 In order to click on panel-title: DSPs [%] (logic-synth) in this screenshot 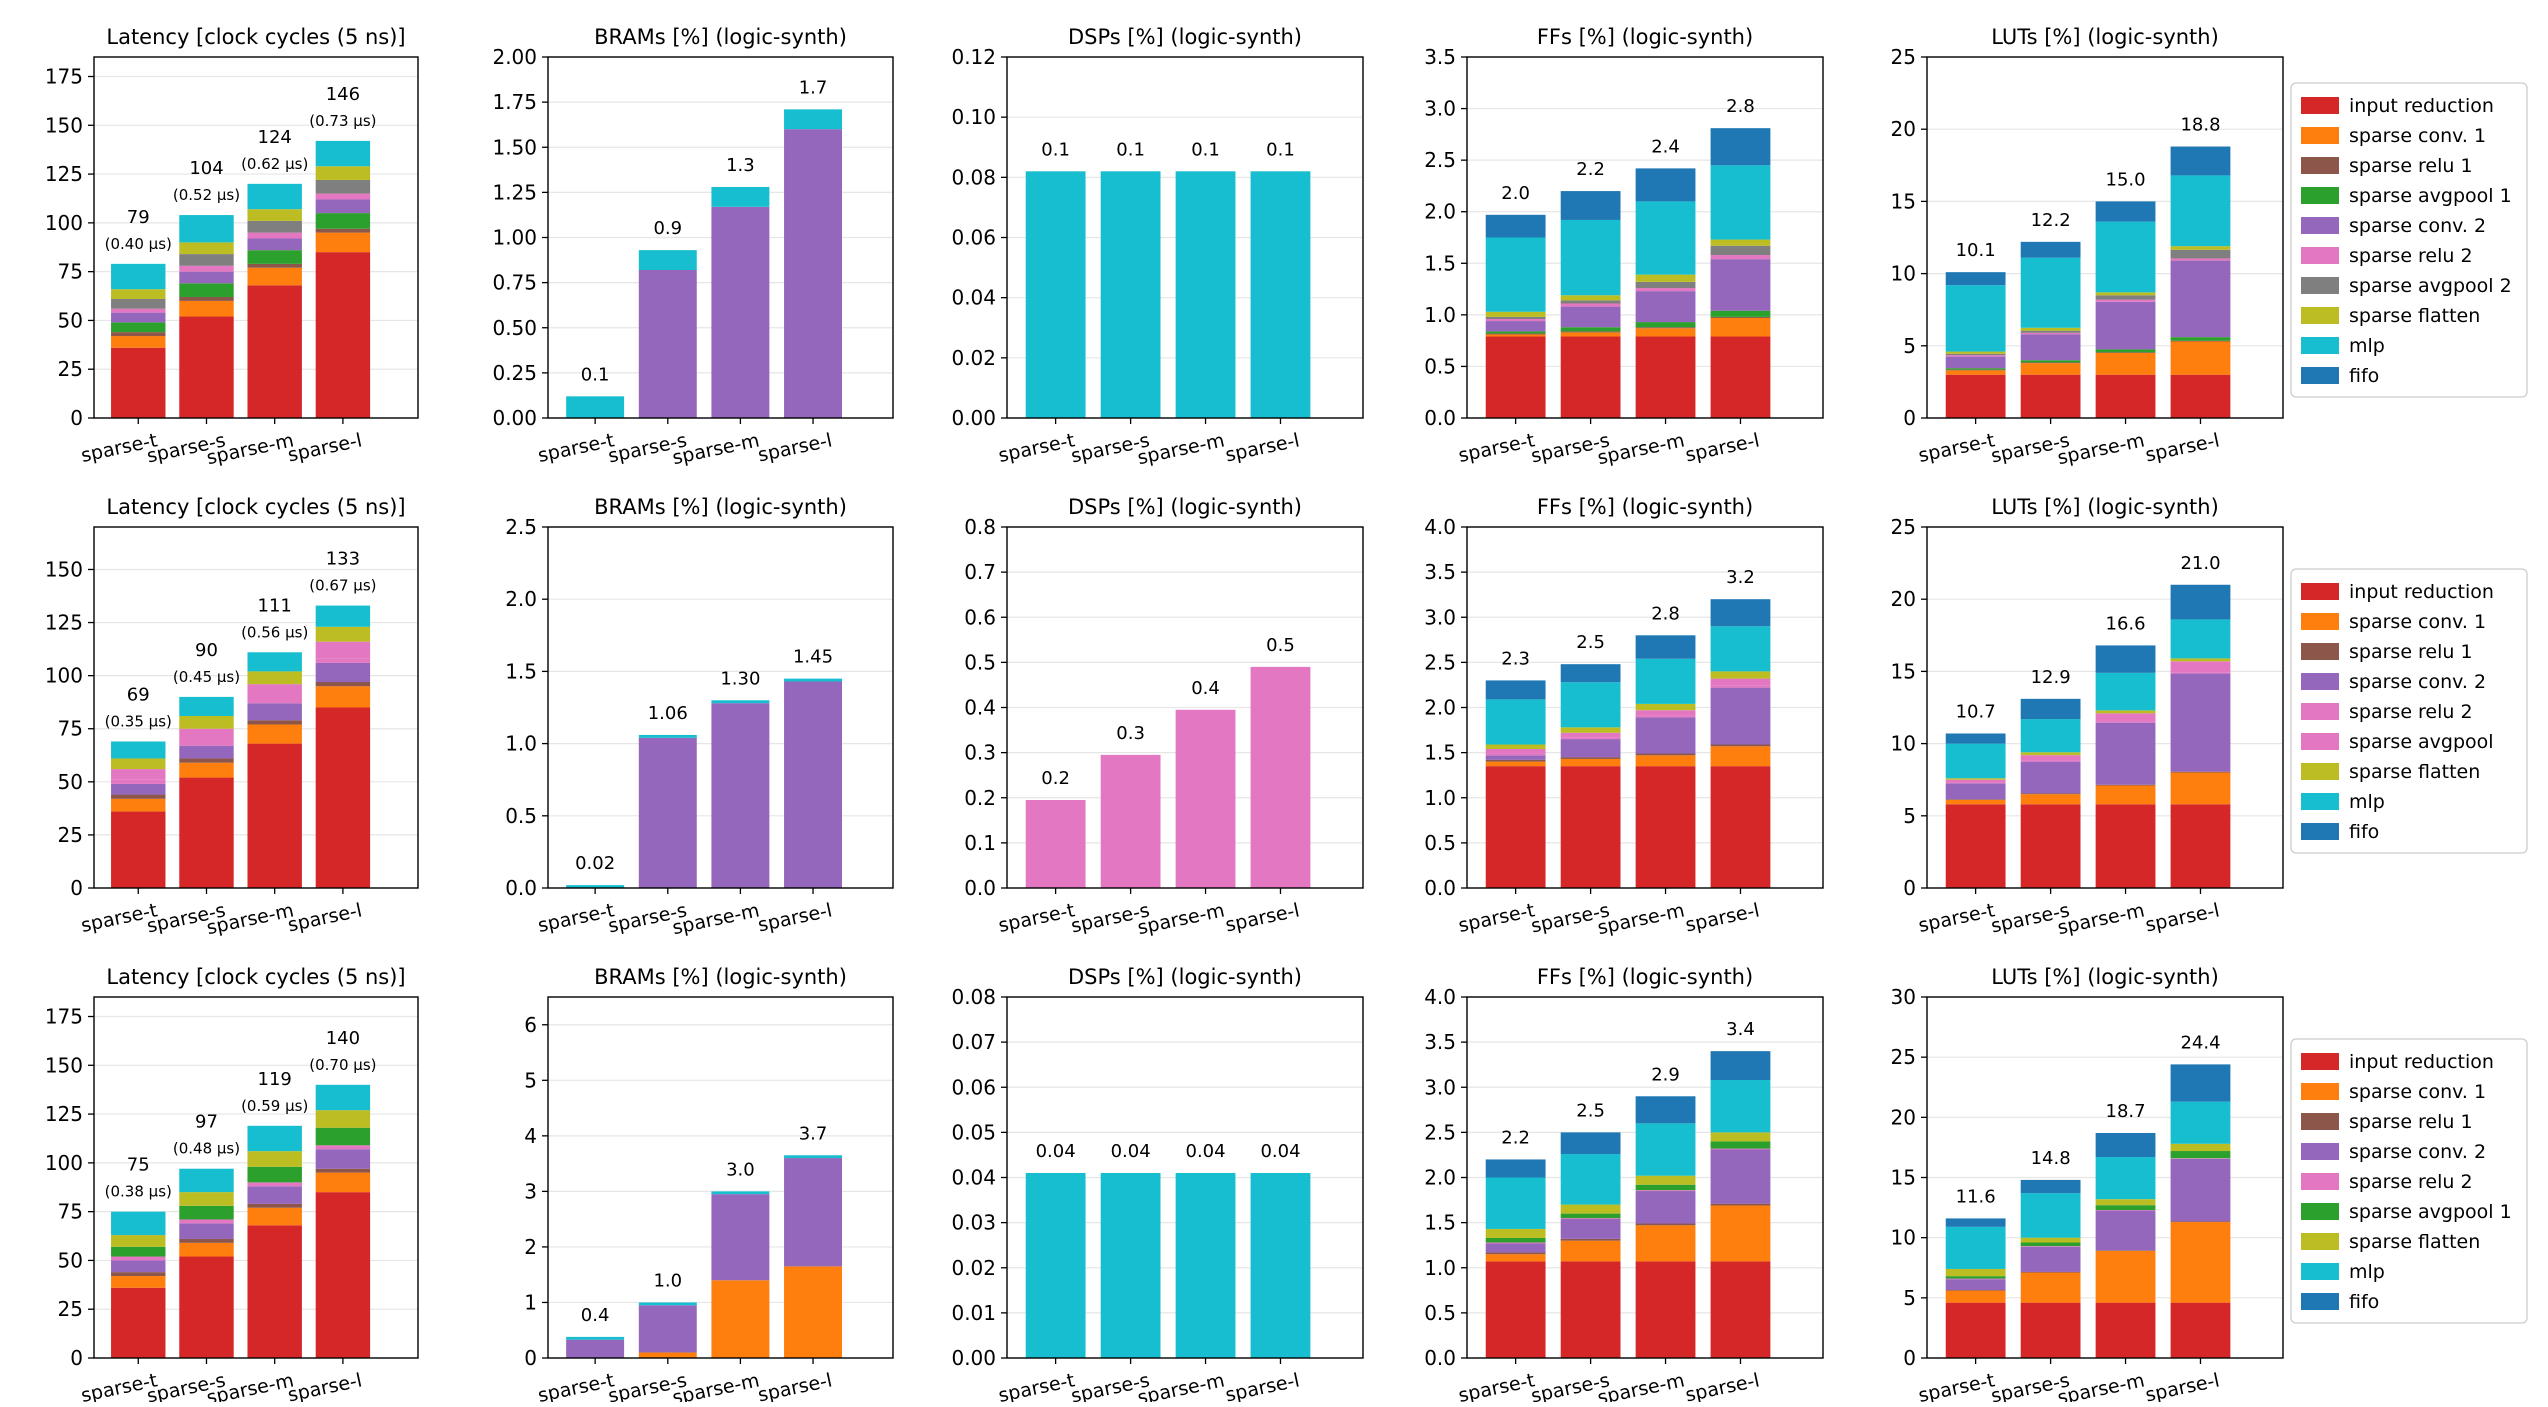, I will do `click(1185, 37)`.